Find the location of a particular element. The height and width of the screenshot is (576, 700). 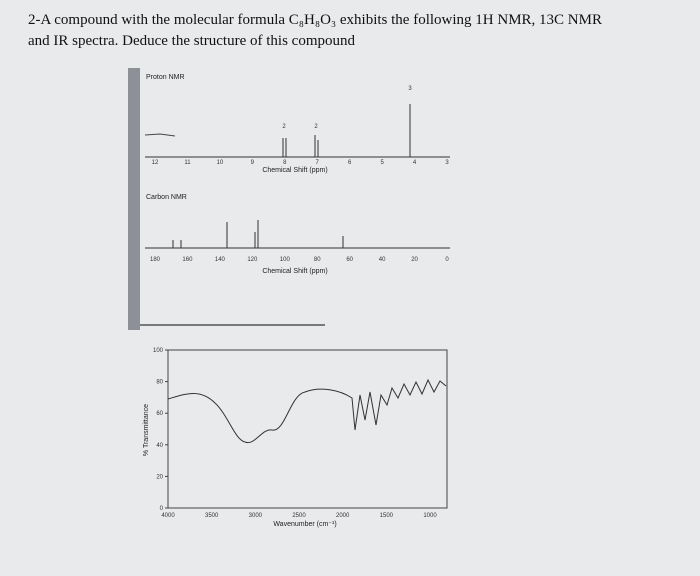

x-tick-label: 11 is located at coordinates (187, 163).